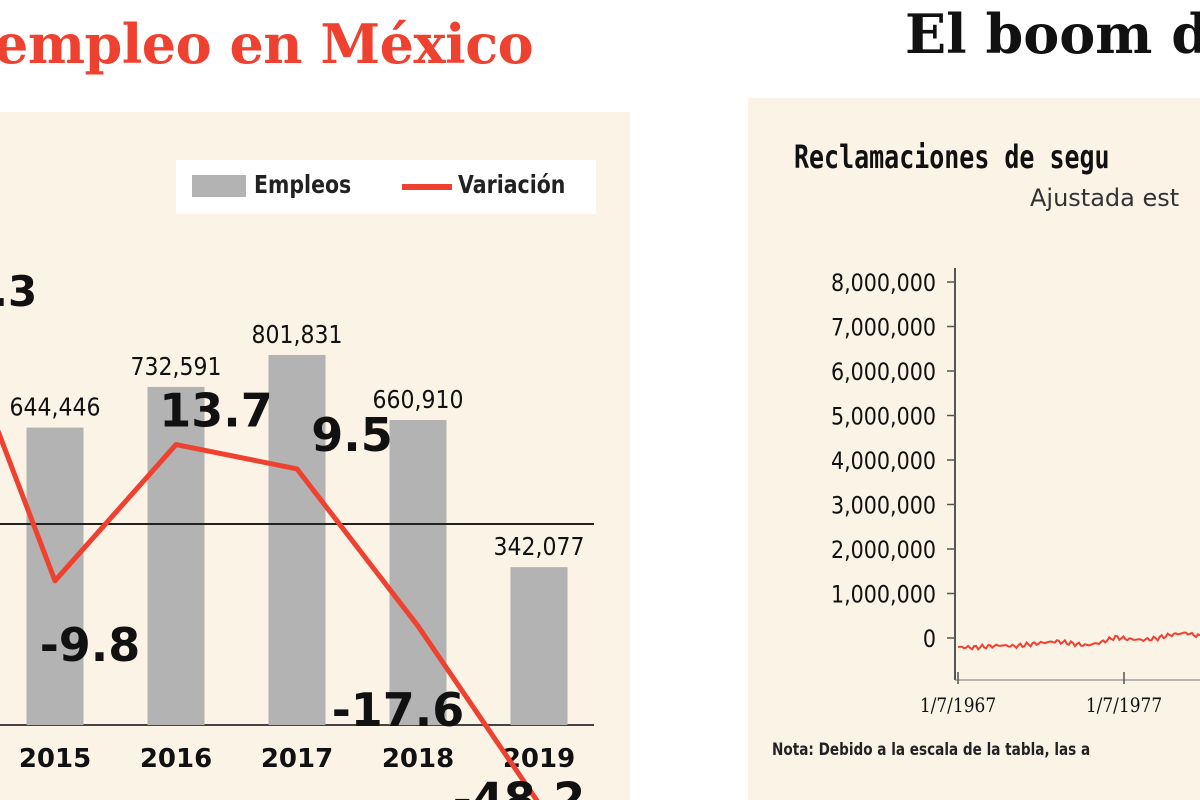 The width and height of the screenshot is (1200, 800). What do you see at coordinates (883, 373) in the screenshot?
I see `right-y-tick-label: 6,000,000` at bounding box center [883, 373].